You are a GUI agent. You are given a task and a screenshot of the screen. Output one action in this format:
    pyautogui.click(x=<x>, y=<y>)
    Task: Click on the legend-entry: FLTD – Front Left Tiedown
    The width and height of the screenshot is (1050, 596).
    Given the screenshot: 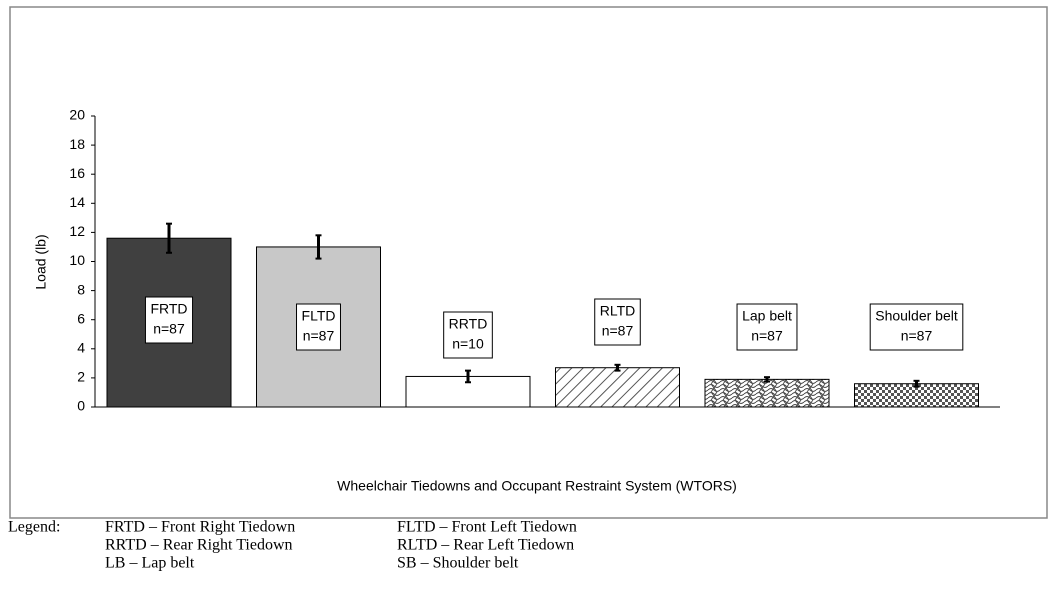 What is the action you would take?
    pyautogui.click(x=487, y=527)
    